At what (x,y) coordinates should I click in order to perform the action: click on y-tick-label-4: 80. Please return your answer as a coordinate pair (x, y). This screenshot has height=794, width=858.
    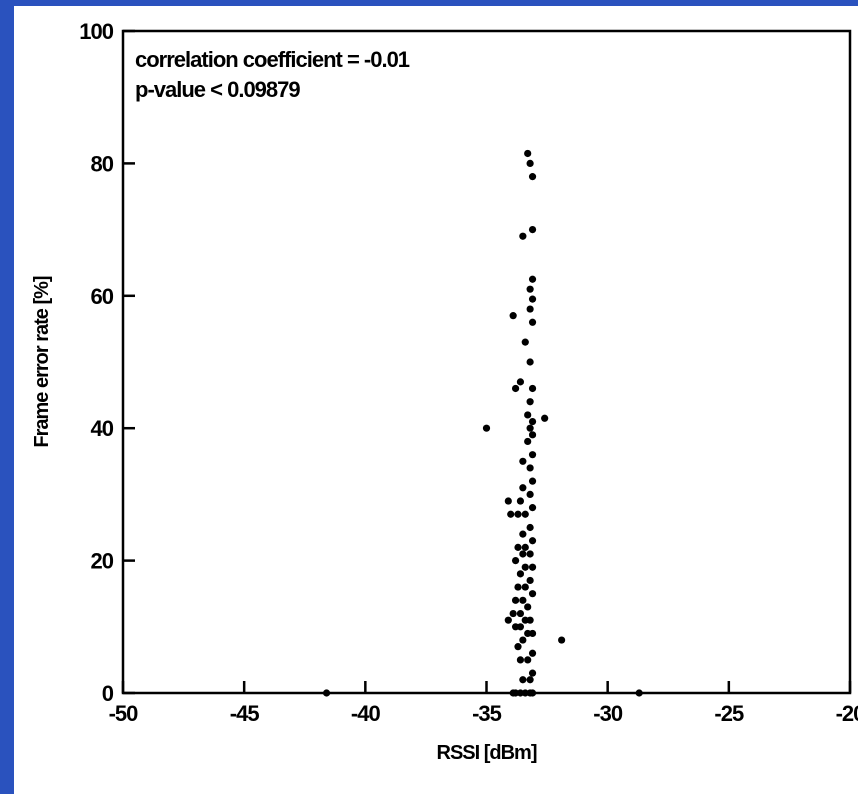
    Looking at the image, I should click on (102, 163).